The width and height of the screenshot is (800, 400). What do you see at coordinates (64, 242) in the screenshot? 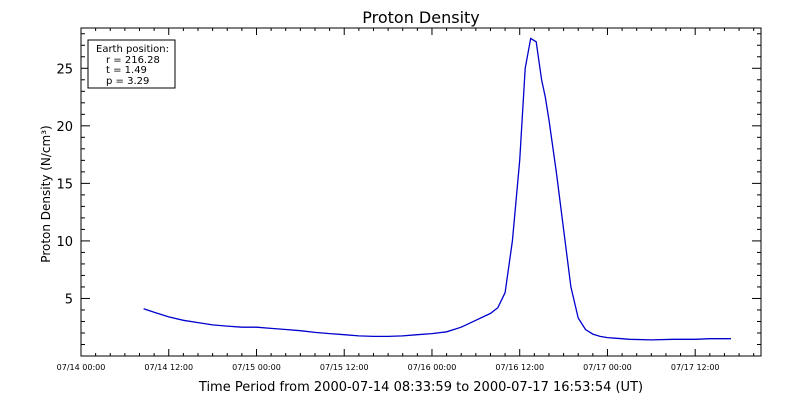
I see `y-tick-label: 10` at bounding box center [64, 242].